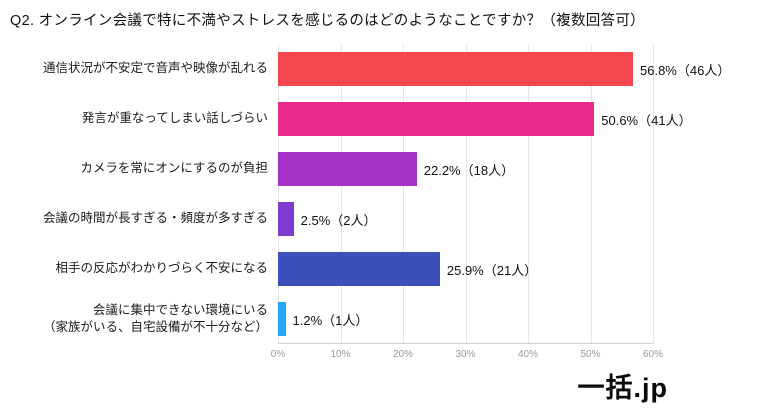 The width and height of the screenshot is (768, 419). What do you see at coordinates (469, 170) in the screenshot?
I see `value-label: 22.2%（18人）` at bounding box center [469, 170].